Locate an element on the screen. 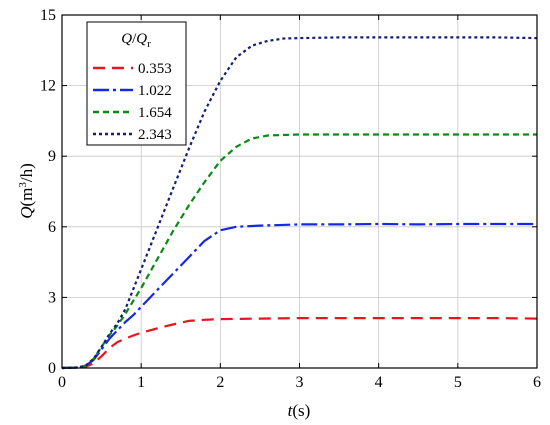  x-axis-label: t(s) is located at coordinates (299, 410).